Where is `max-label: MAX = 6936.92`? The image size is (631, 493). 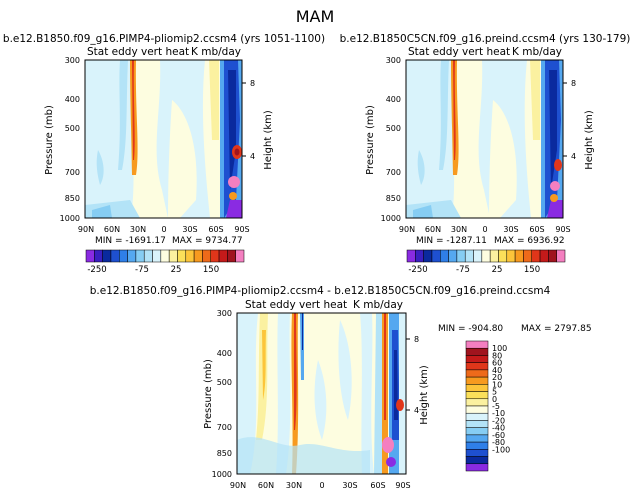 max-label: MAX = 6936.92 is located at coordinates (529, 241).